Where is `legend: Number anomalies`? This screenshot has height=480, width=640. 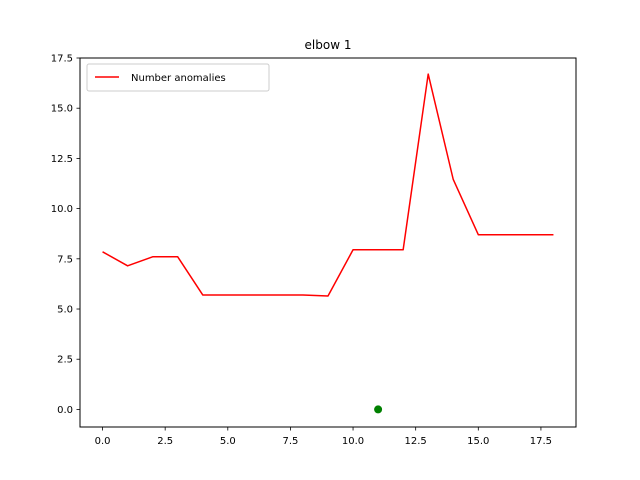
legend: Number anomalies is located at coordinates (178, 77).